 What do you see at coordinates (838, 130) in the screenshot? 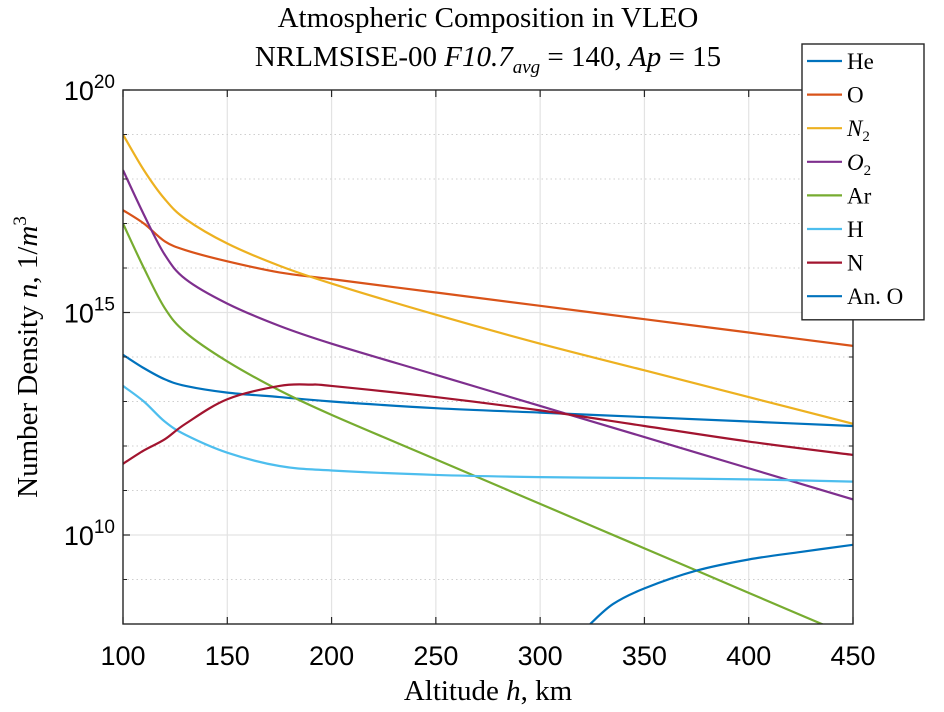
I see `legend-entry: N2` at bounding box center [838, 130].